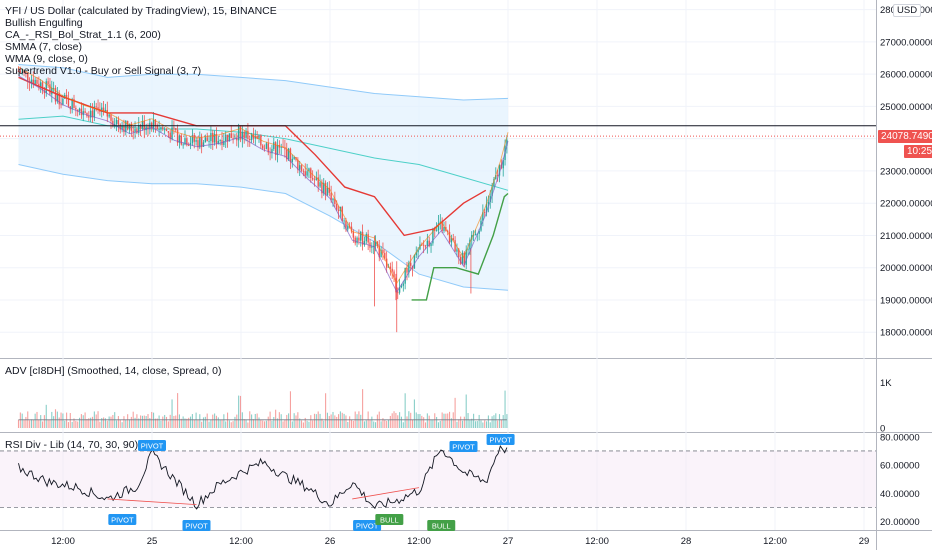 The image size is (932, 550). I want to click on legend-smma: SMMA (7, close), so click(44, 47).